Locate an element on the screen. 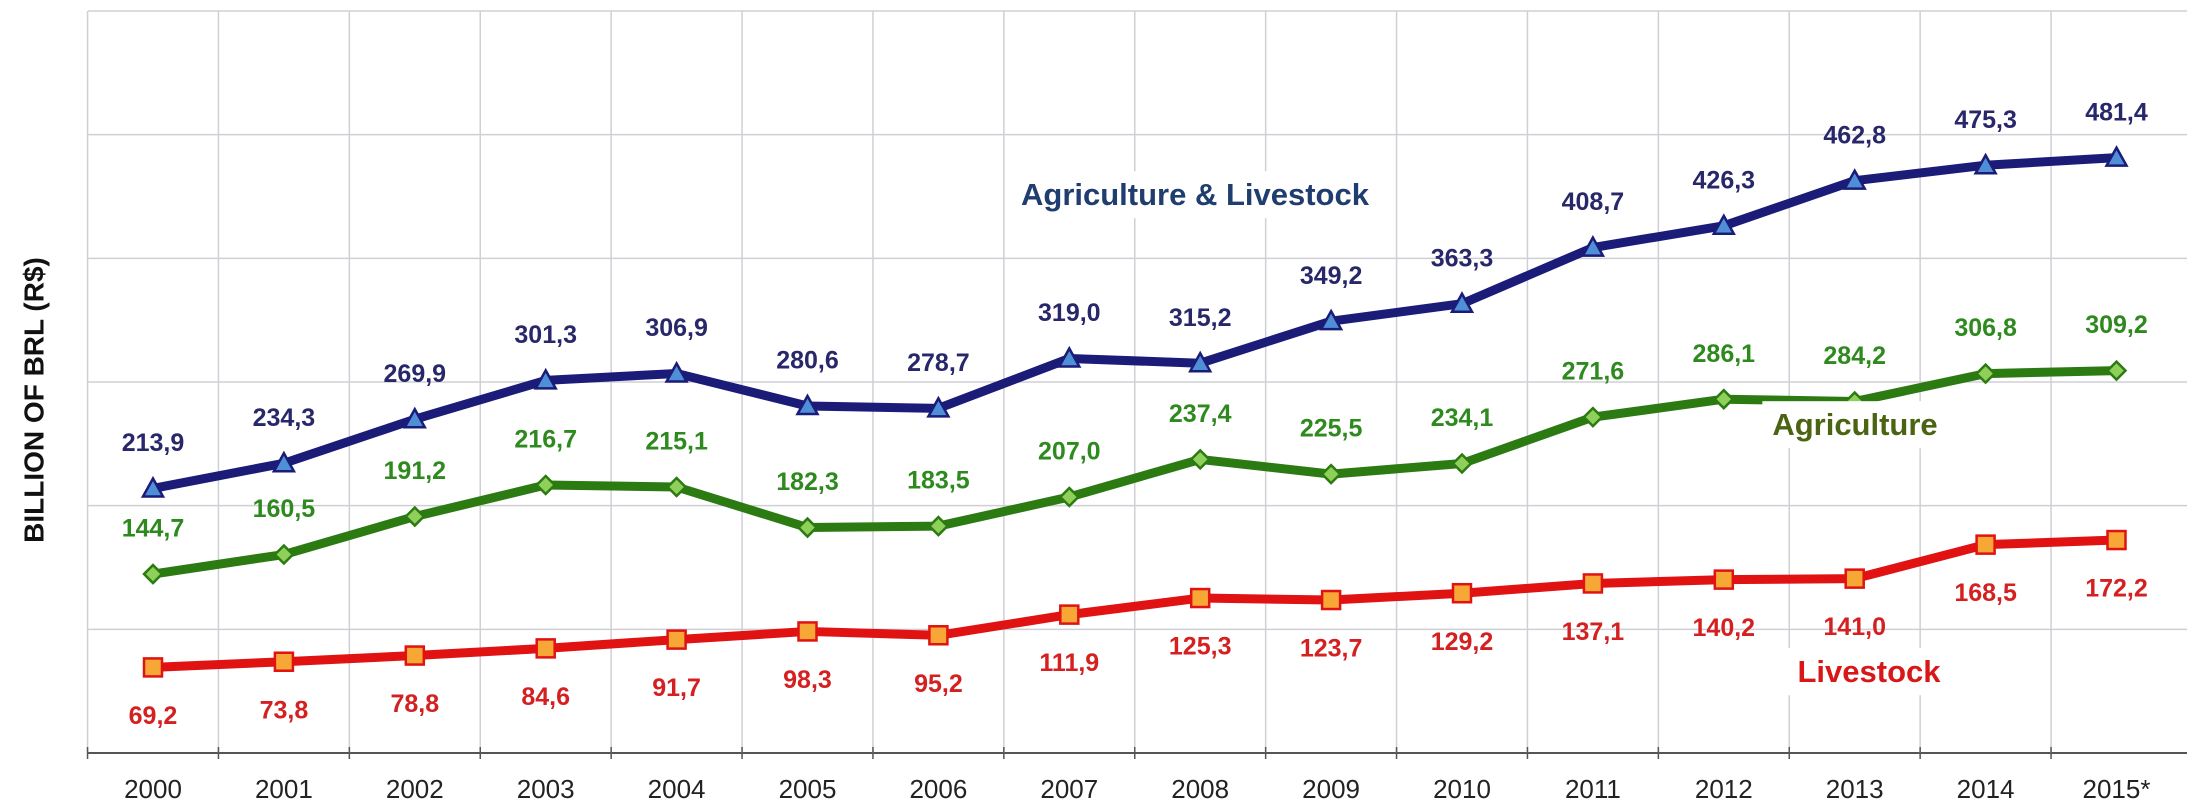 This screenshot has height=806, width=2187. data-label: 191,2 is located at coordinates (415, 471).